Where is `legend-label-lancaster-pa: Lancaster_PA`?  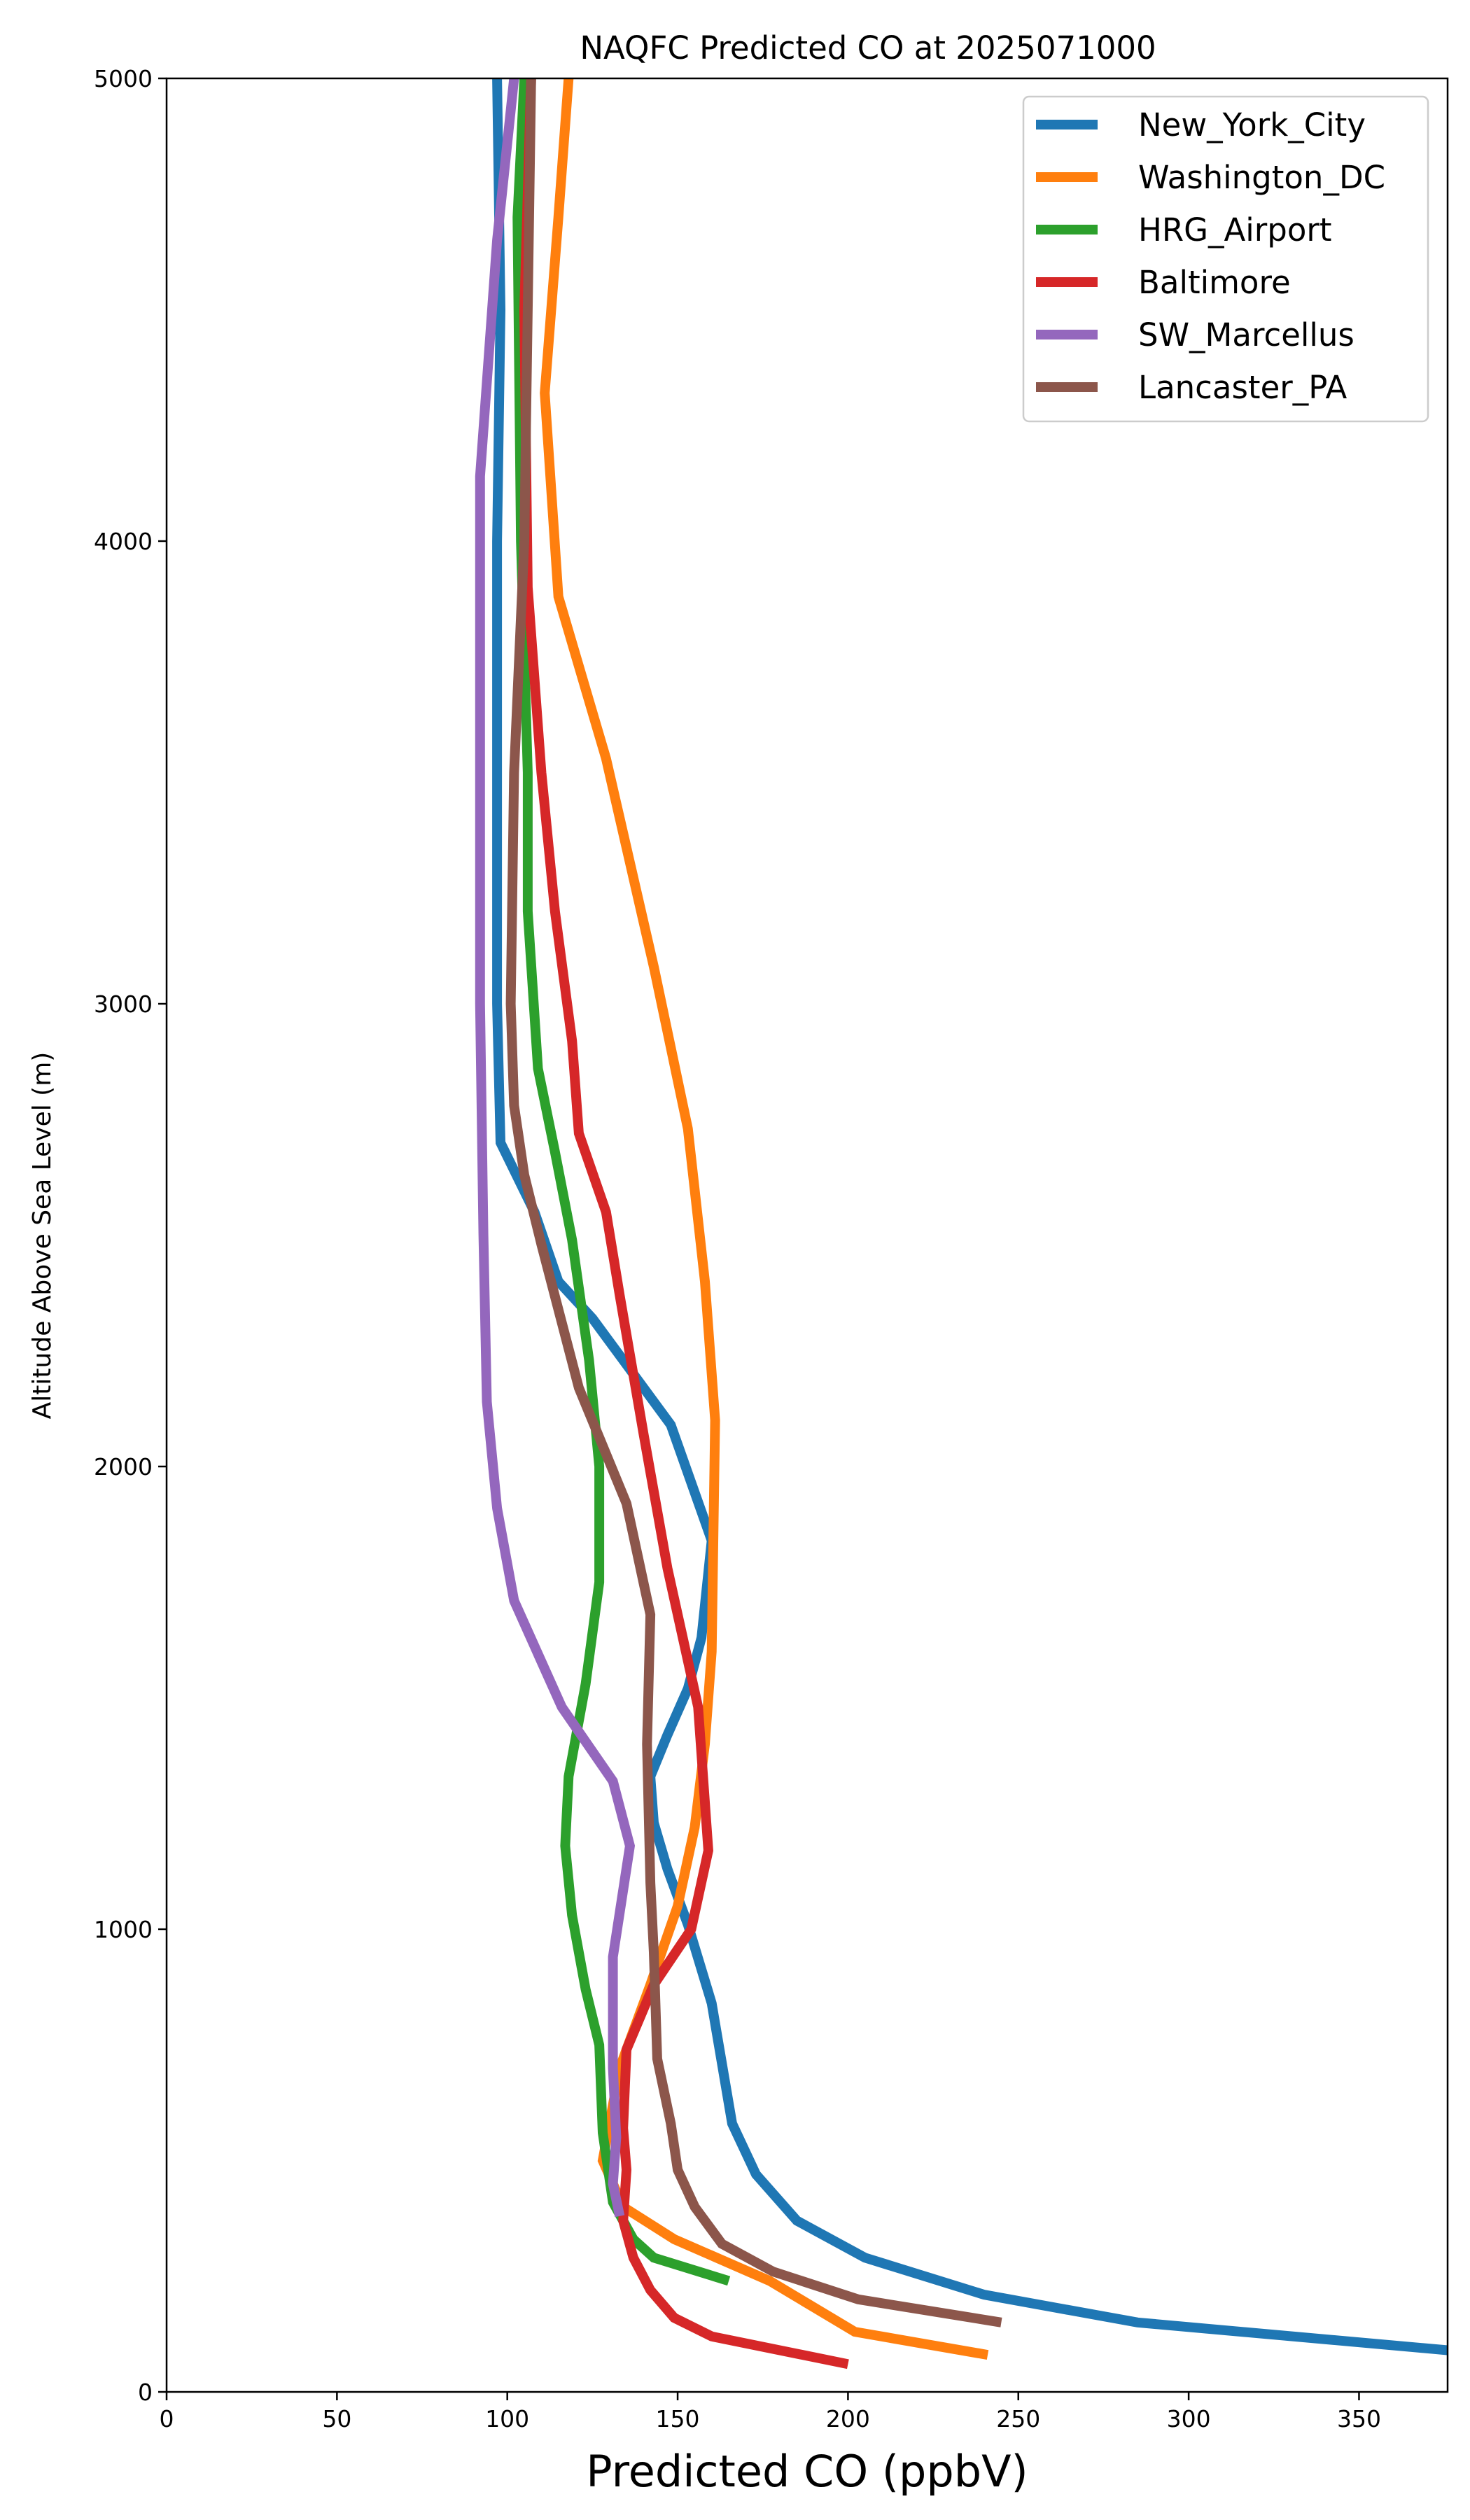
legend-label-lancaster-pa: Lancaster_PA is located at coordinates (1243, 387).